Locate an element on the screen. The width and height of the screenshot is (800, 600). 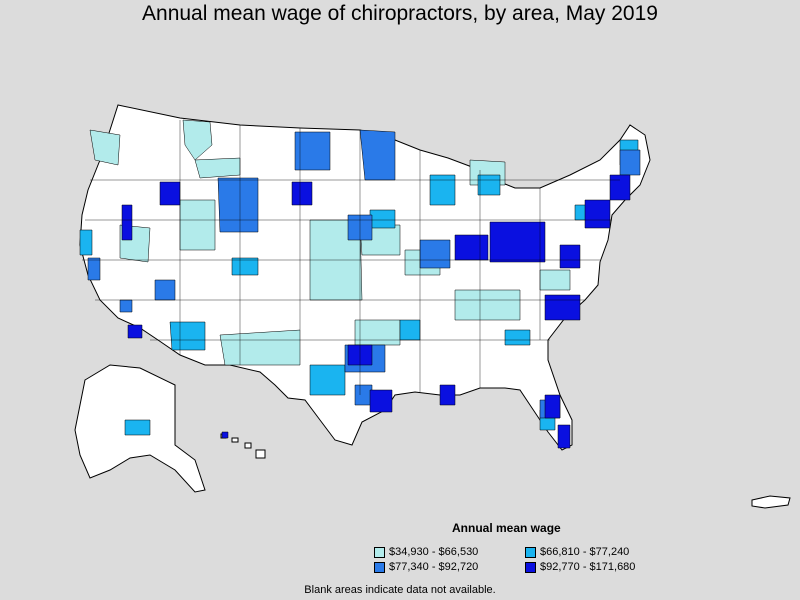
puerto-rico-outline is located at coordinates (771, 502).